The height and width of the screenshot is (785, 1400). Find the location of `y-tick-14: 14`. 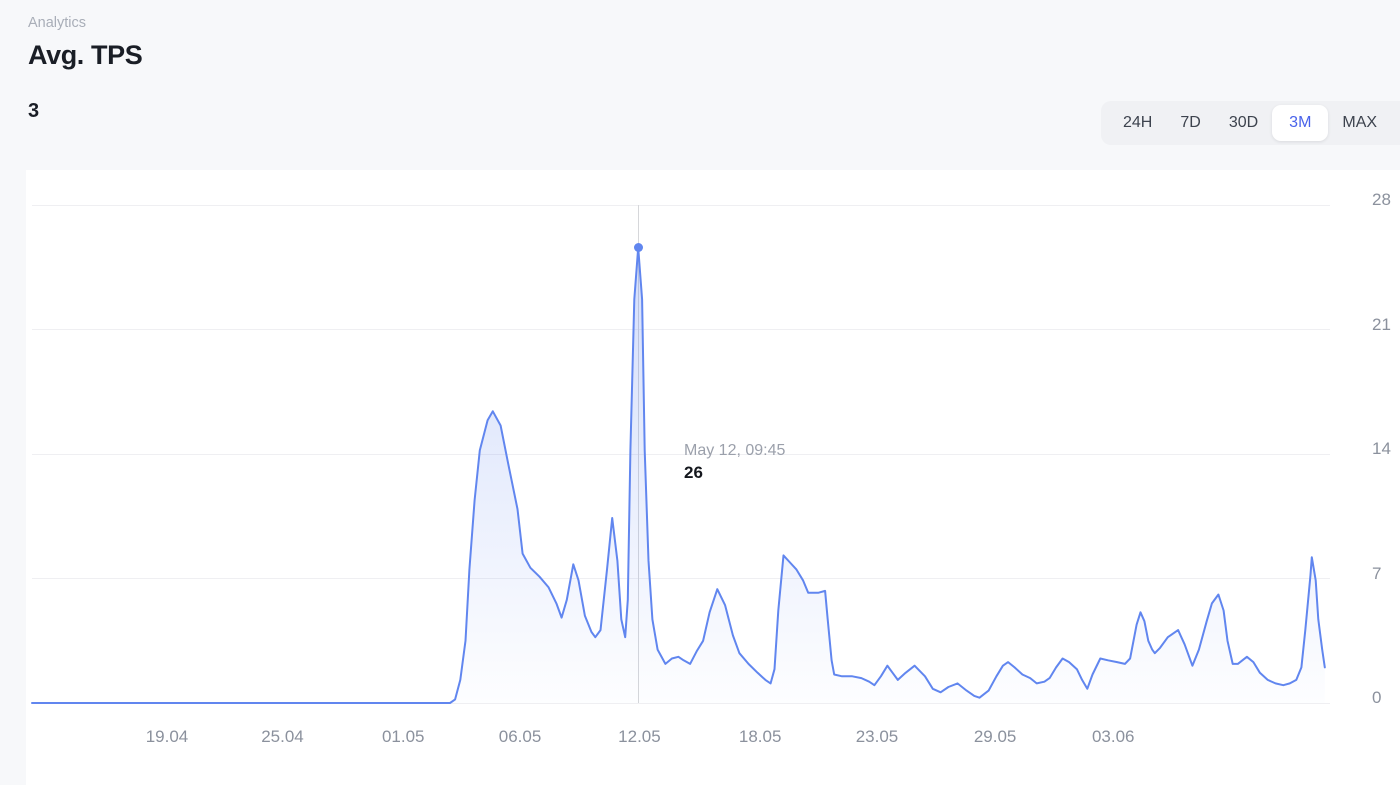

y-tick-14: 14 is located at coordinates (1381, 448).